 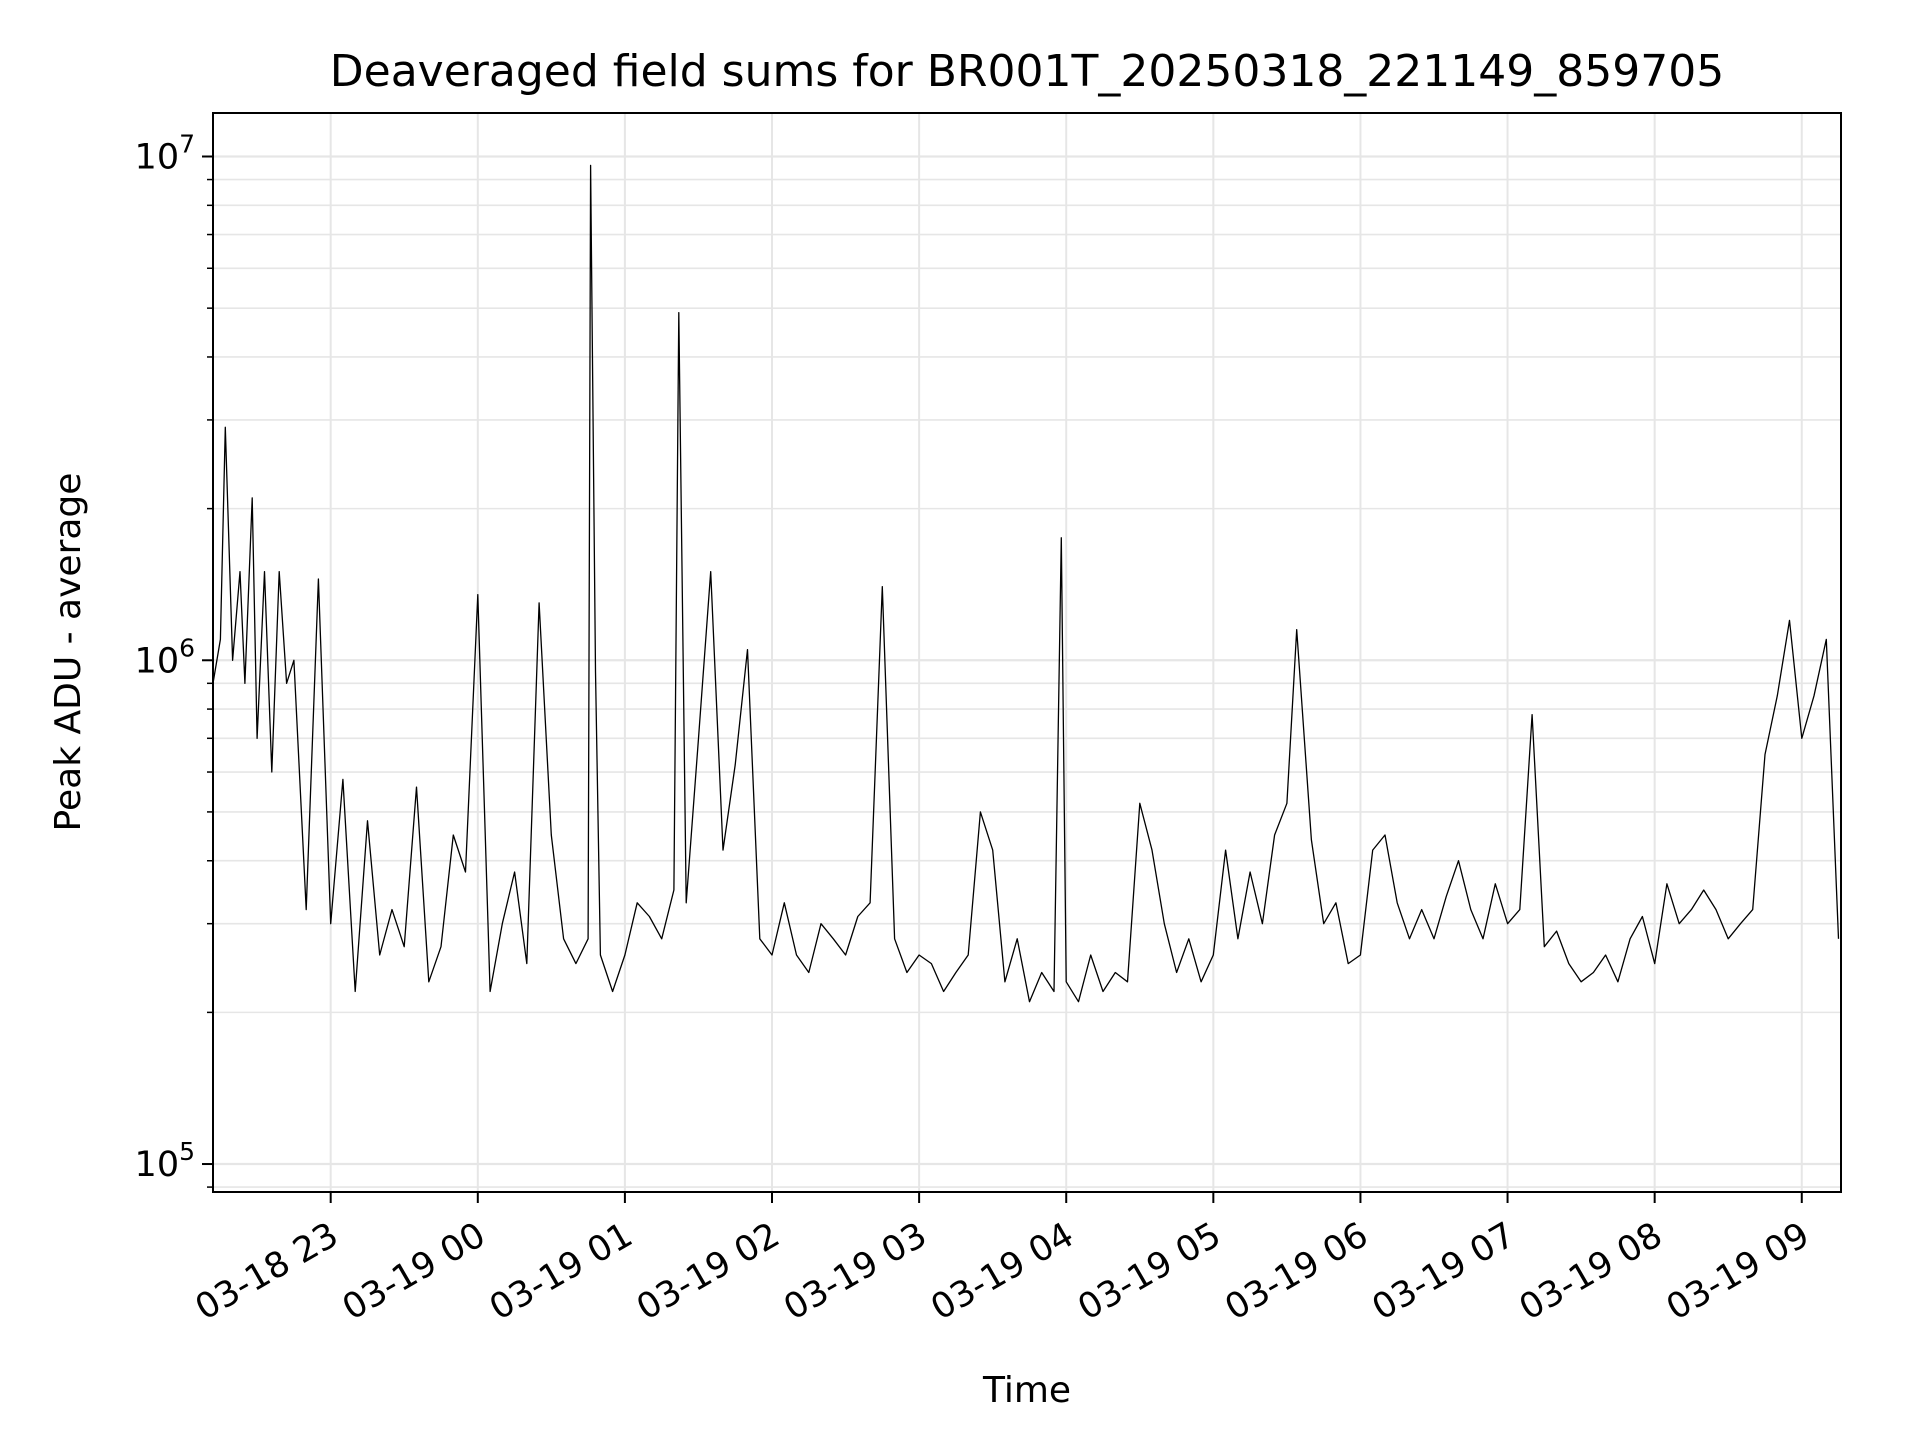 I want to click on y-axis: 10⁵ 10⁶ 10⁷, so click(x=174, y=659).